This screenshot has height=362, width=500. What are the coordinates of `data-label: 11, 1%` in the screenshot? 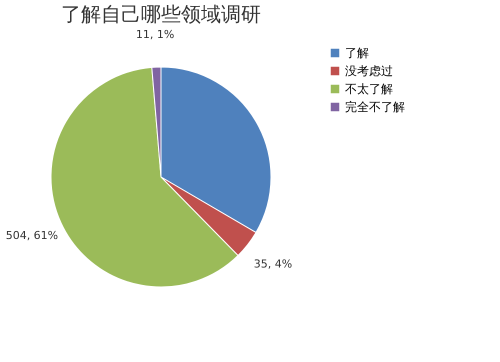 It's located at (155, 35).